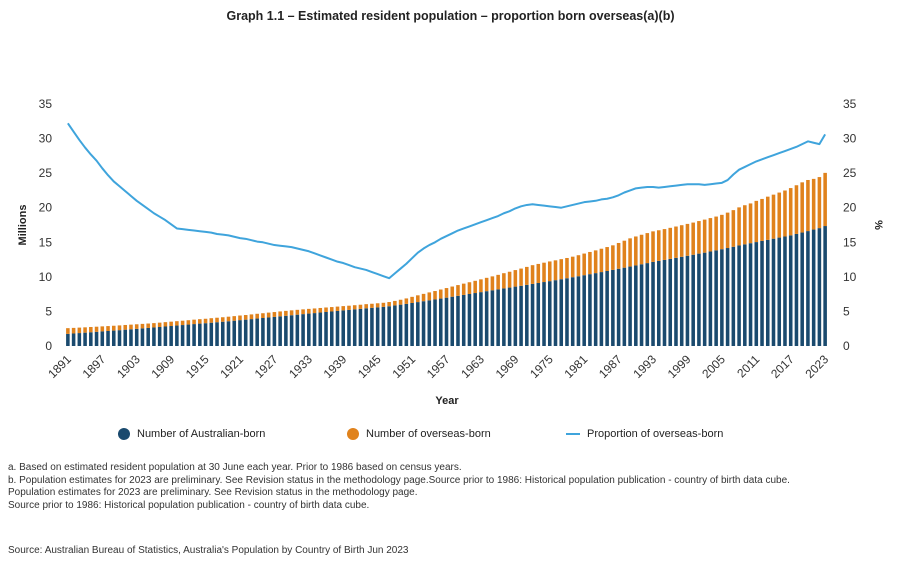 This screenshot has width=901, height=571. What do you see at coordinates (59, 366) in the screenshot?
I see `x-tick-label: 1891` at bounding box center [59, 366].